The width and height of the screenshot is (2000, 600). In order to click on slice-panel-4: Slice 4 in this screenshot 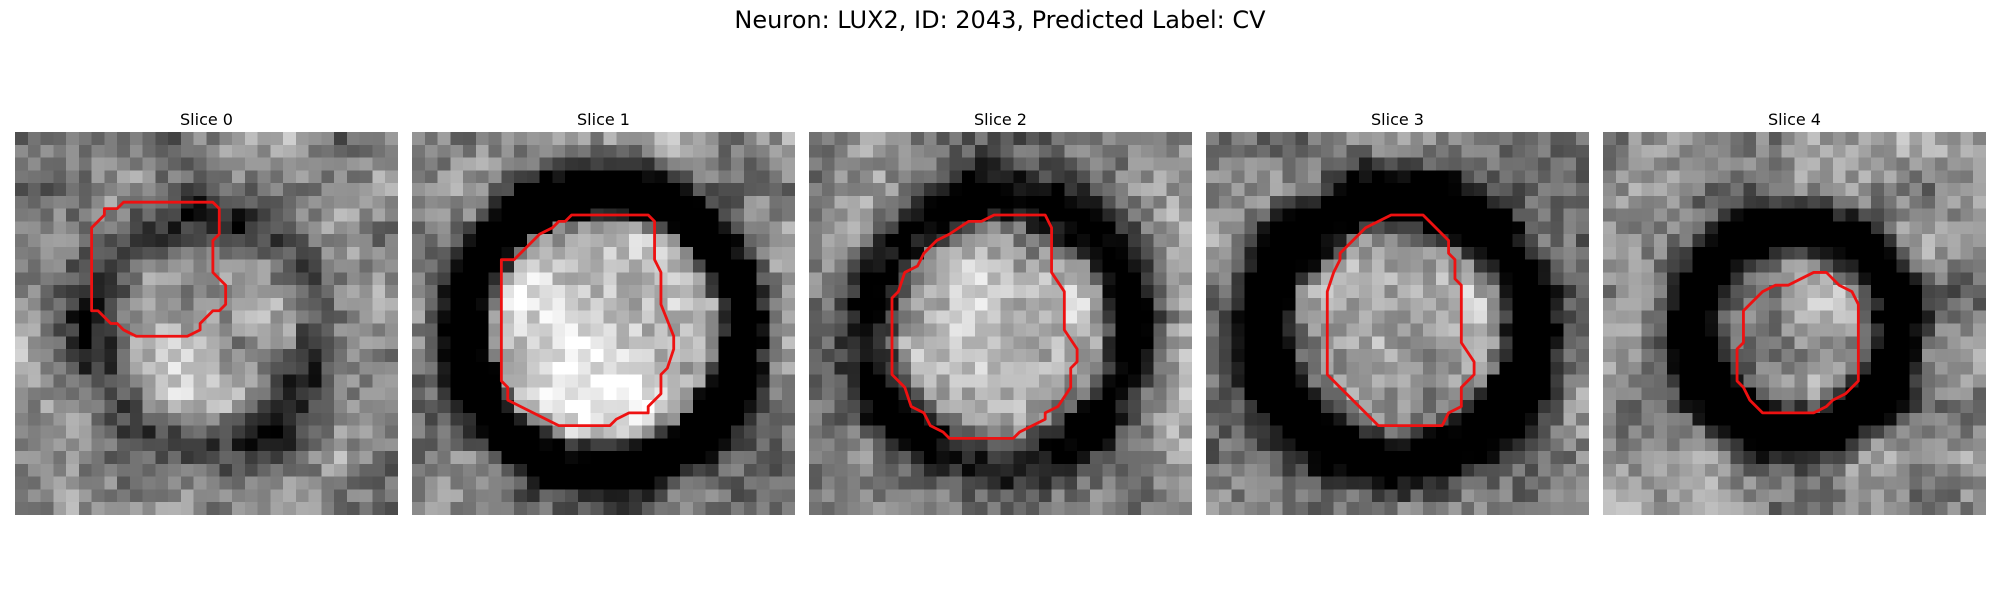, I will do `click(1794, 311)`.